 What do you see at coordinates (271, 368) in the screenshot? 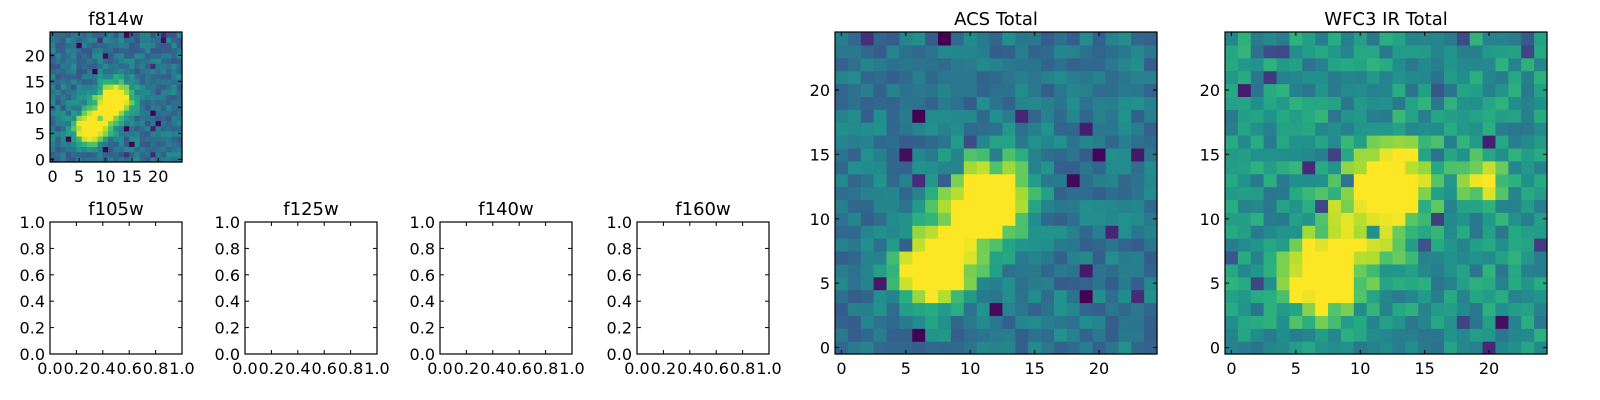
I see `x-tick-label: 0.2` at bounding box center [271, 368].